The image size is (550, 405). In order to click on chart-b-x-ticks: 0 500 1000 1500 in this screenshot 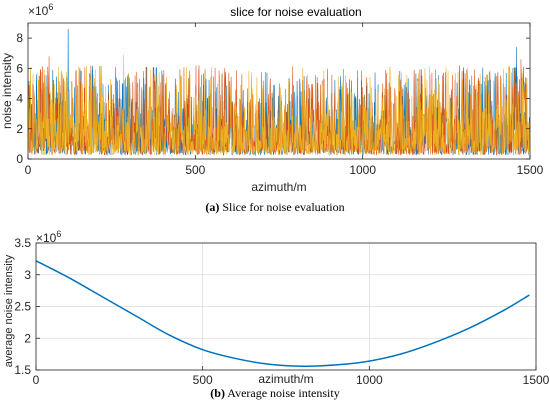, I will do `click(291, 376)`.